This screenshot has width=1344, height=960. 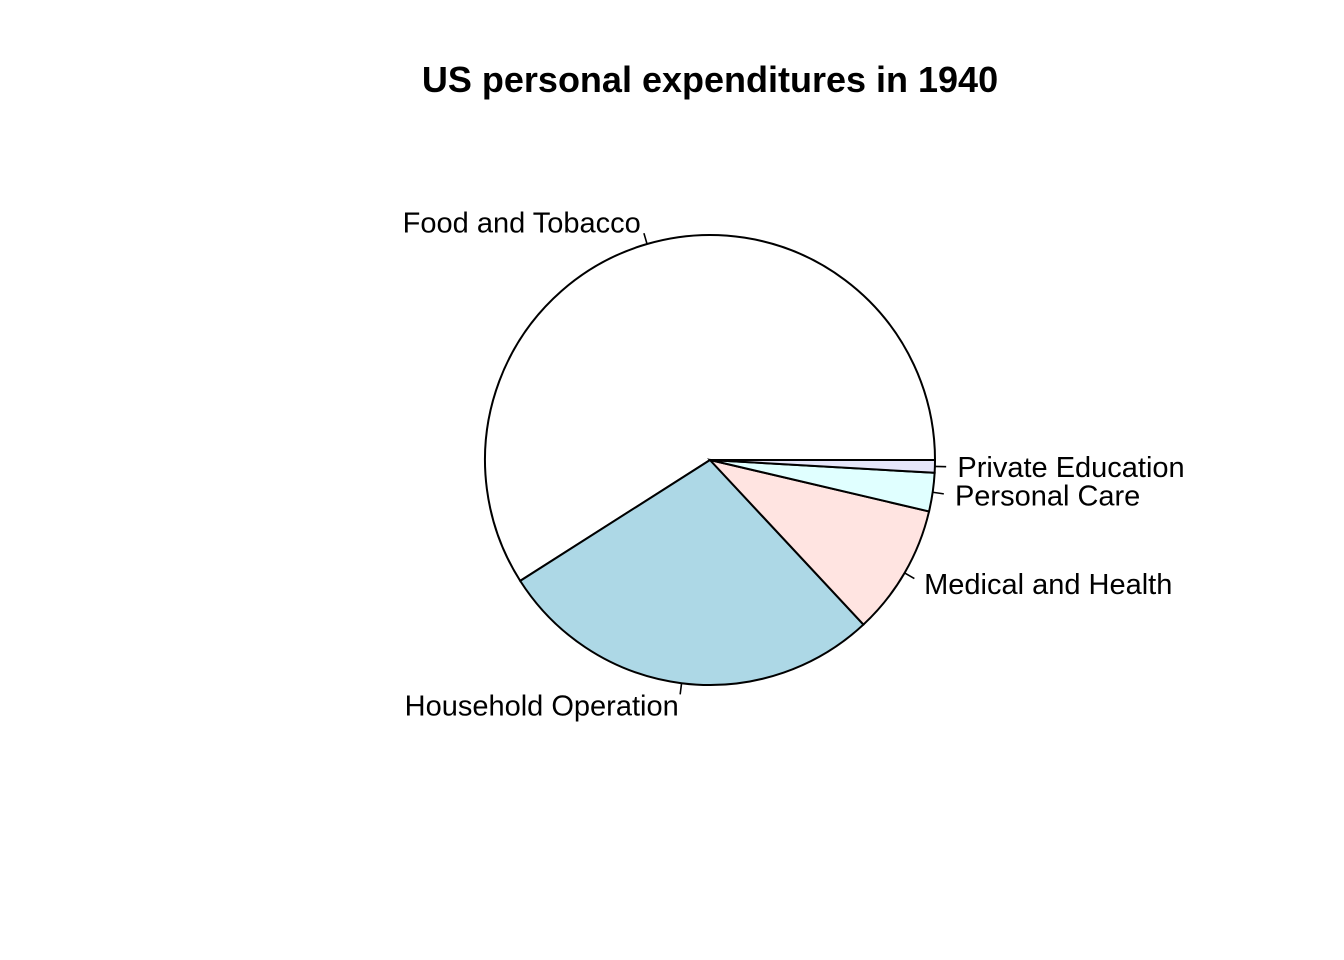 What do you see at coordinates (909, 576) in the screenshot?
I see `leader-line-medical-and-health` at bounding box center [909, 576].